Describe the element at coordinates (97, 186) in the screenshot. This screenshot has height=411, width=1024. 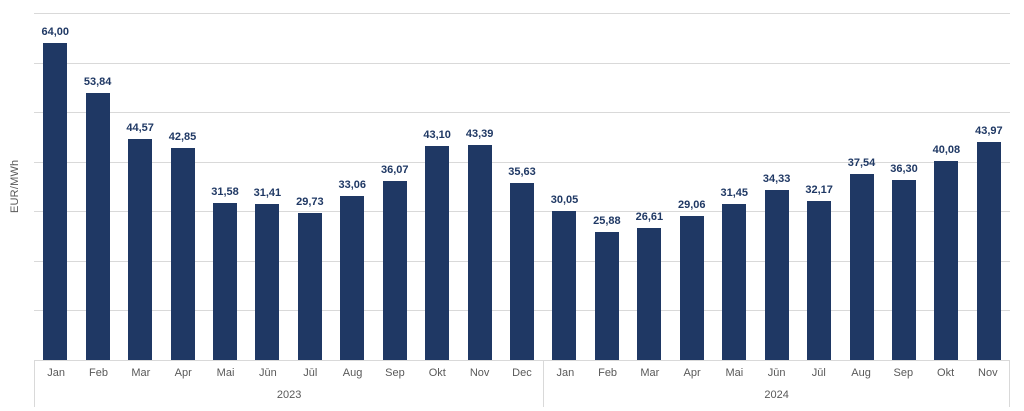
I see `bar-slot: 53,84` at that location.